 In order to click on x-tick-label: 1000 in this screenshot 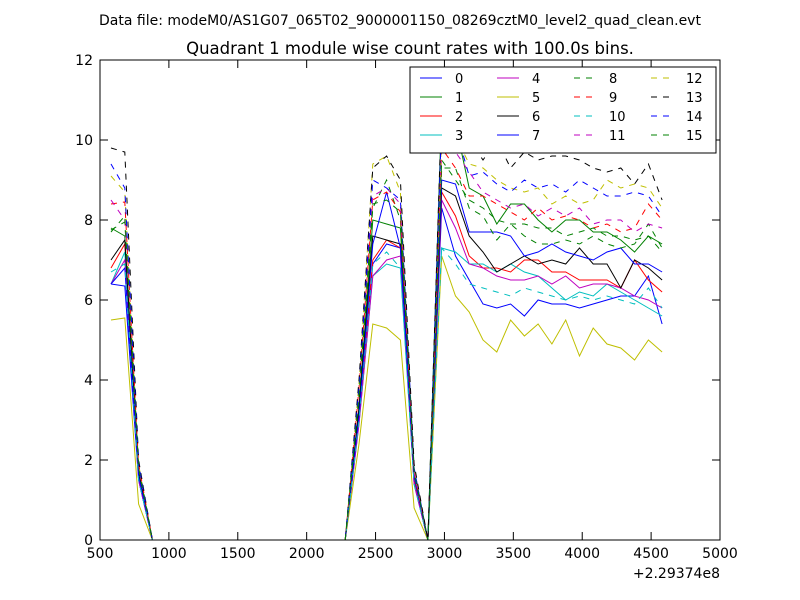, I will do `click(169, 554)`.